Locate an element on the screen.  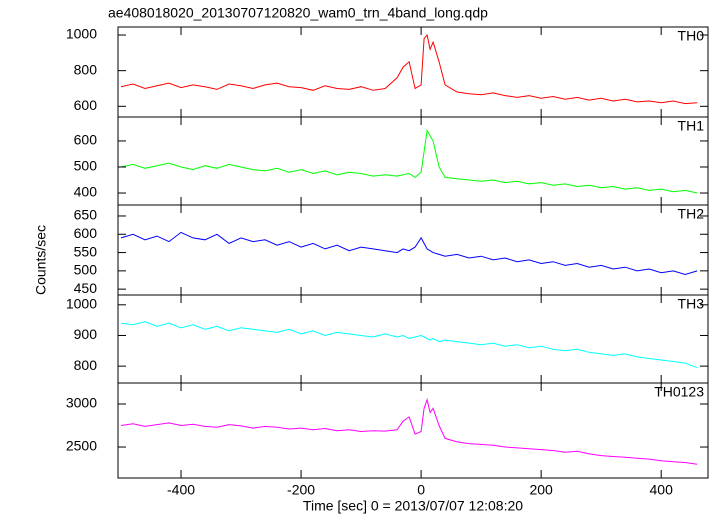
x-tick-label: -400 is located at coordinates (181, 490).